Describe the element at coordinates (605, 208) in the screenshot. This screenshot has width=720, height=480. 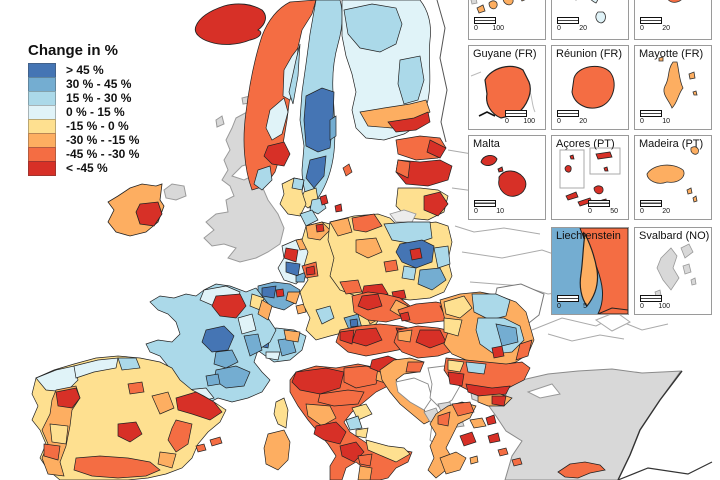
I see `scale-bar: 0 50` at that location.